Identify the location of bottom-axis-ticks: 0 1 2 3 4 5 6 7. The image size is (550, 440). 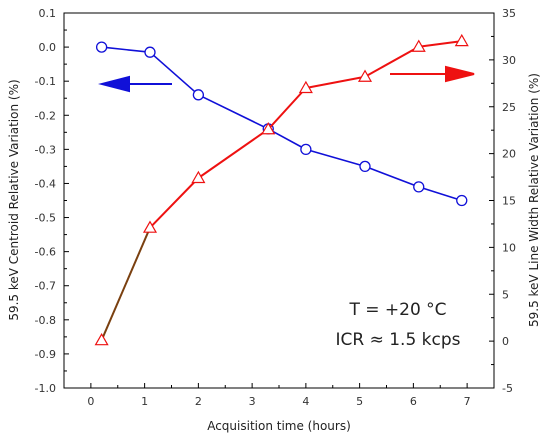
(279, 395).